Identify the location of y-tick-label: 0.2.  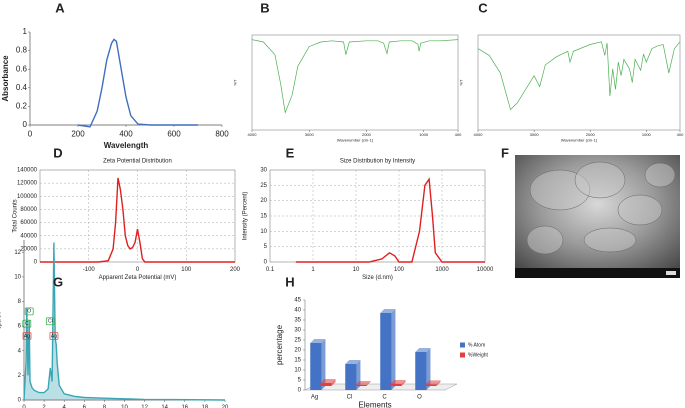
(22, 106).